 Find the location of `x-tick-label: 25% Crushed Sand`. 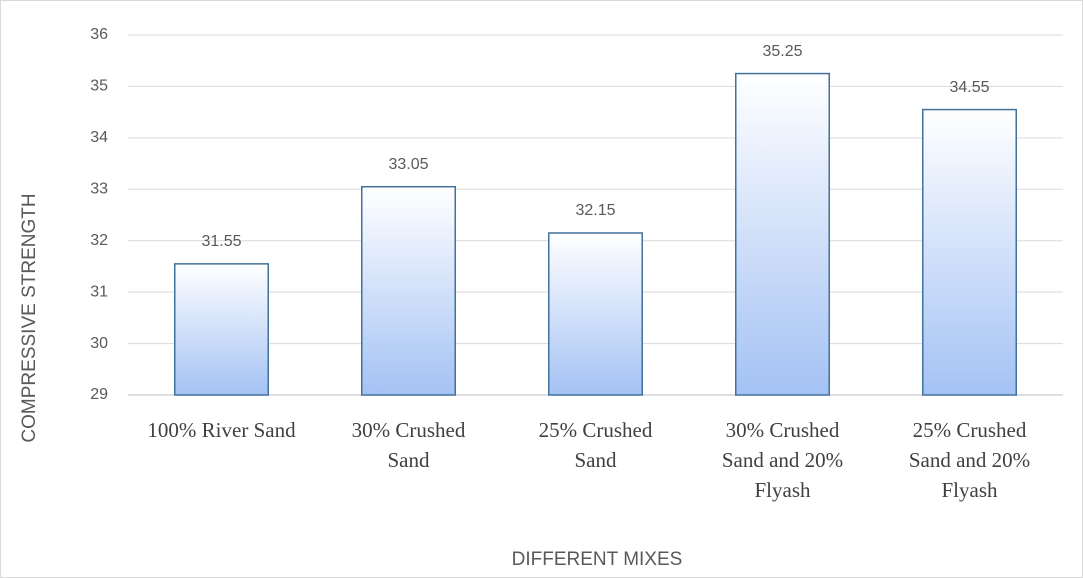

x-tick-label: 25% Crushed Sand is located at coordinates (595, 445).